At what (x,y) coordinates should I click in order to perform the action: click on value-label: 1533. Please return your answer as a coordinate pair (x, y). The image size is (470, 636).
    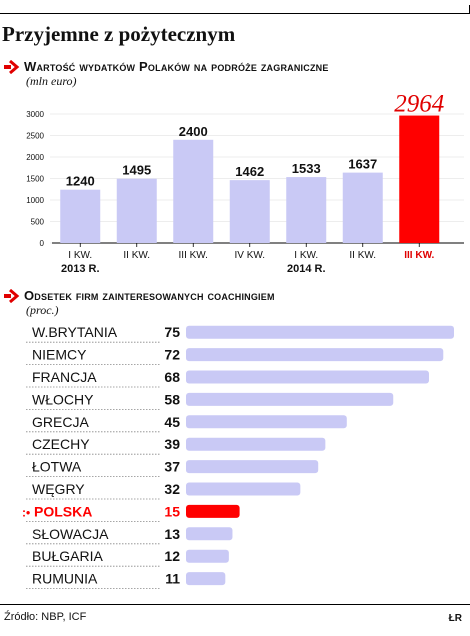
    Looking at the image, I should click on (306, 168).